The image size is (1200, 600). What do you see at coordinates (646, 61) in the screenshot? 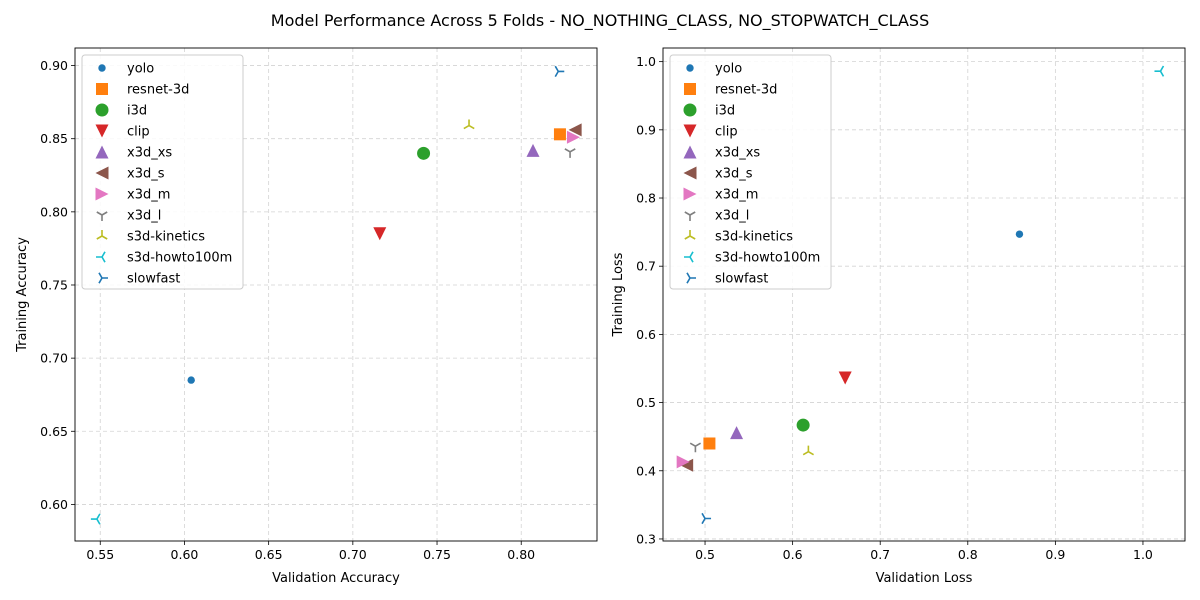
I see `y-tick-label: 1.0` at bounding box center [646, 61].